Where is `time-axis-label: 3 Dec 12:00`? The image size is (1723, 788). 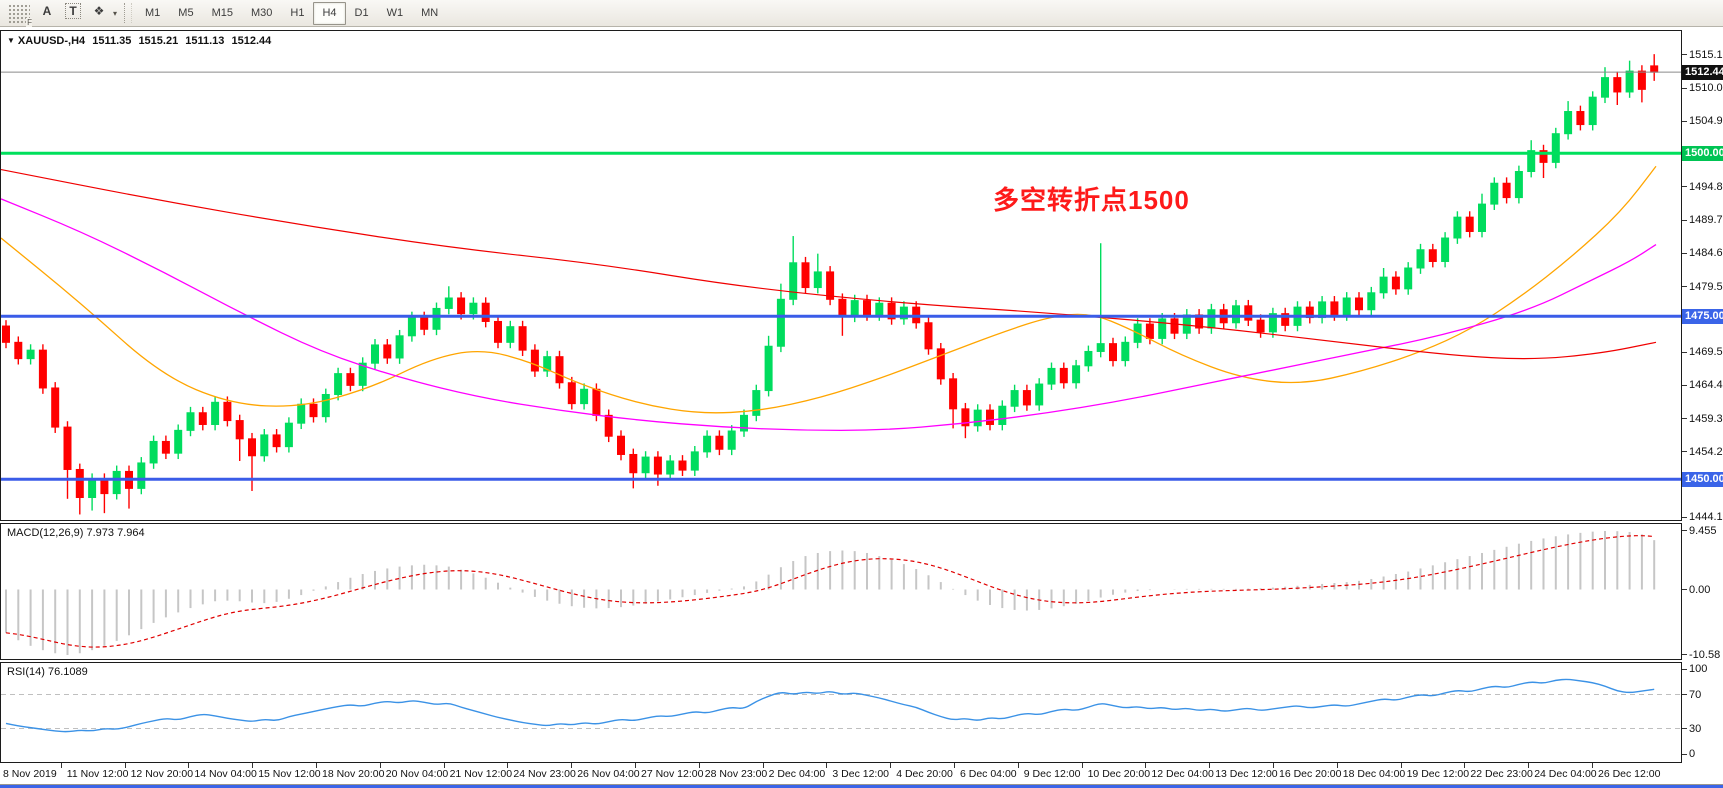
time-axis-label: 3 Dec 12:00 is located at coordinates (861, 774).